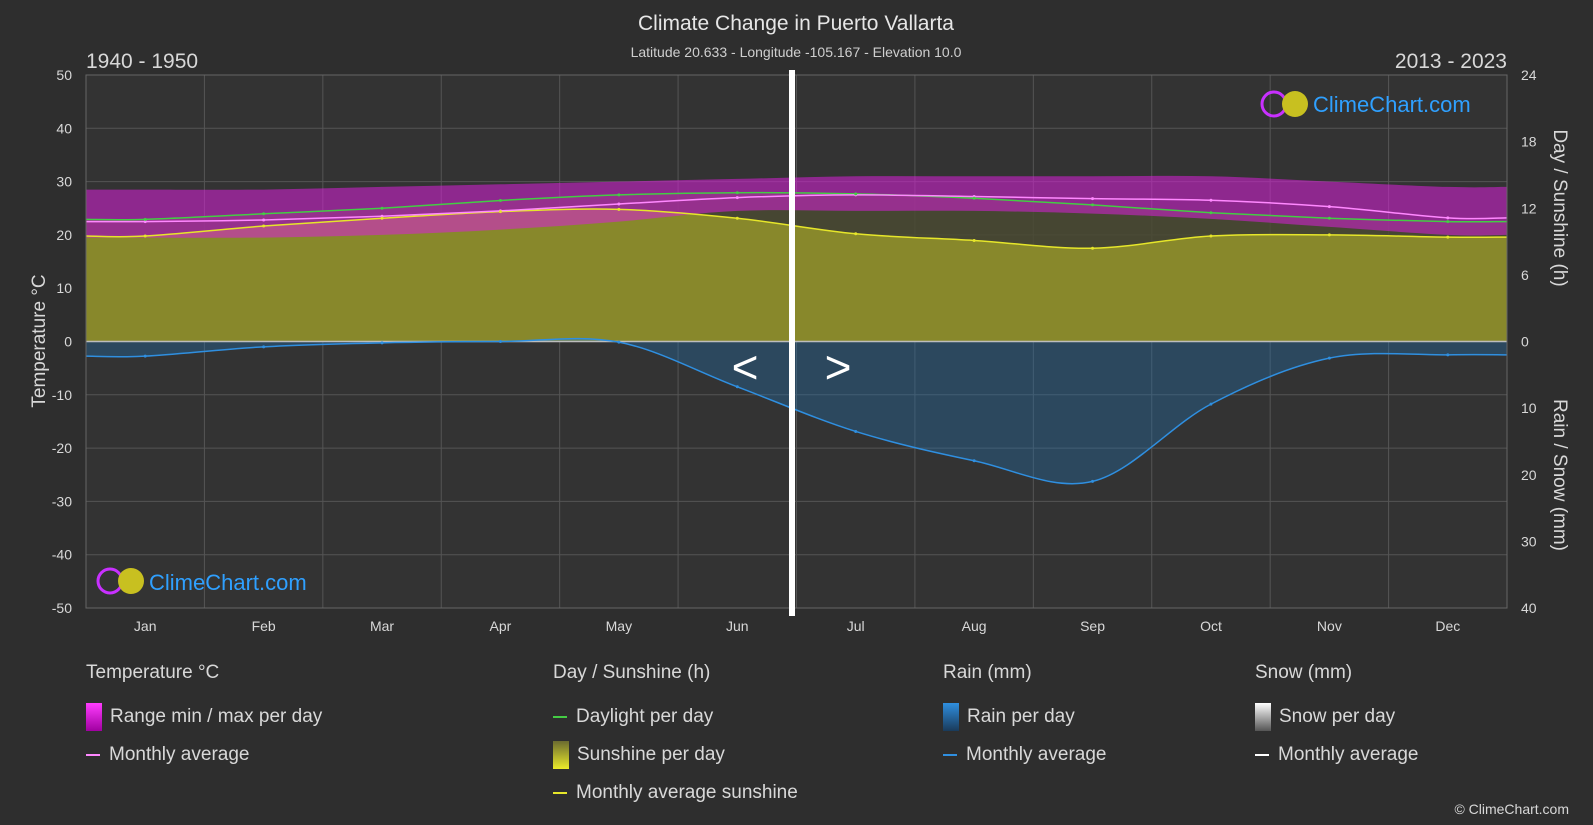 Image resolution: width=1593 pixels, height=825 pixels. What do you see at coordinates (153, 672) in the screenshot?
I see `legend-temperature-title: Temperature °C` at bounding box center [153, 672].